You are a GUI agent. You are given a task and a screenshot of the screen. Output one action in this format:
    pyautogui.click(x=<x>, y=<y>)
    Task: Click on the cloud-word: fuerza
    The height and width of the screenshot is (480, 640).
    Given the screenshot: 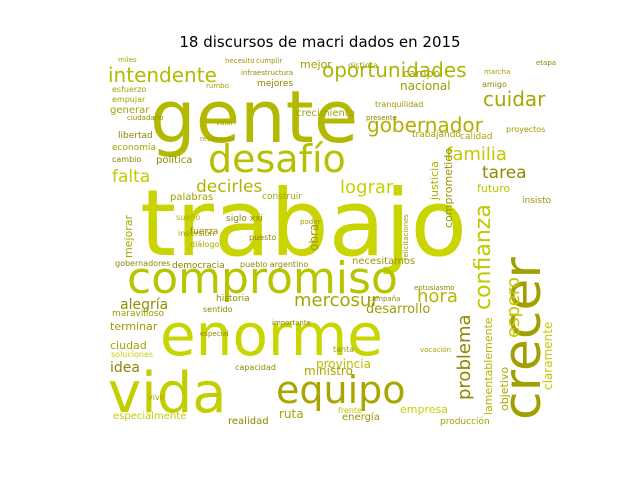 What is the action you would take?
    pyautogui.click(x=204, y=232)
    